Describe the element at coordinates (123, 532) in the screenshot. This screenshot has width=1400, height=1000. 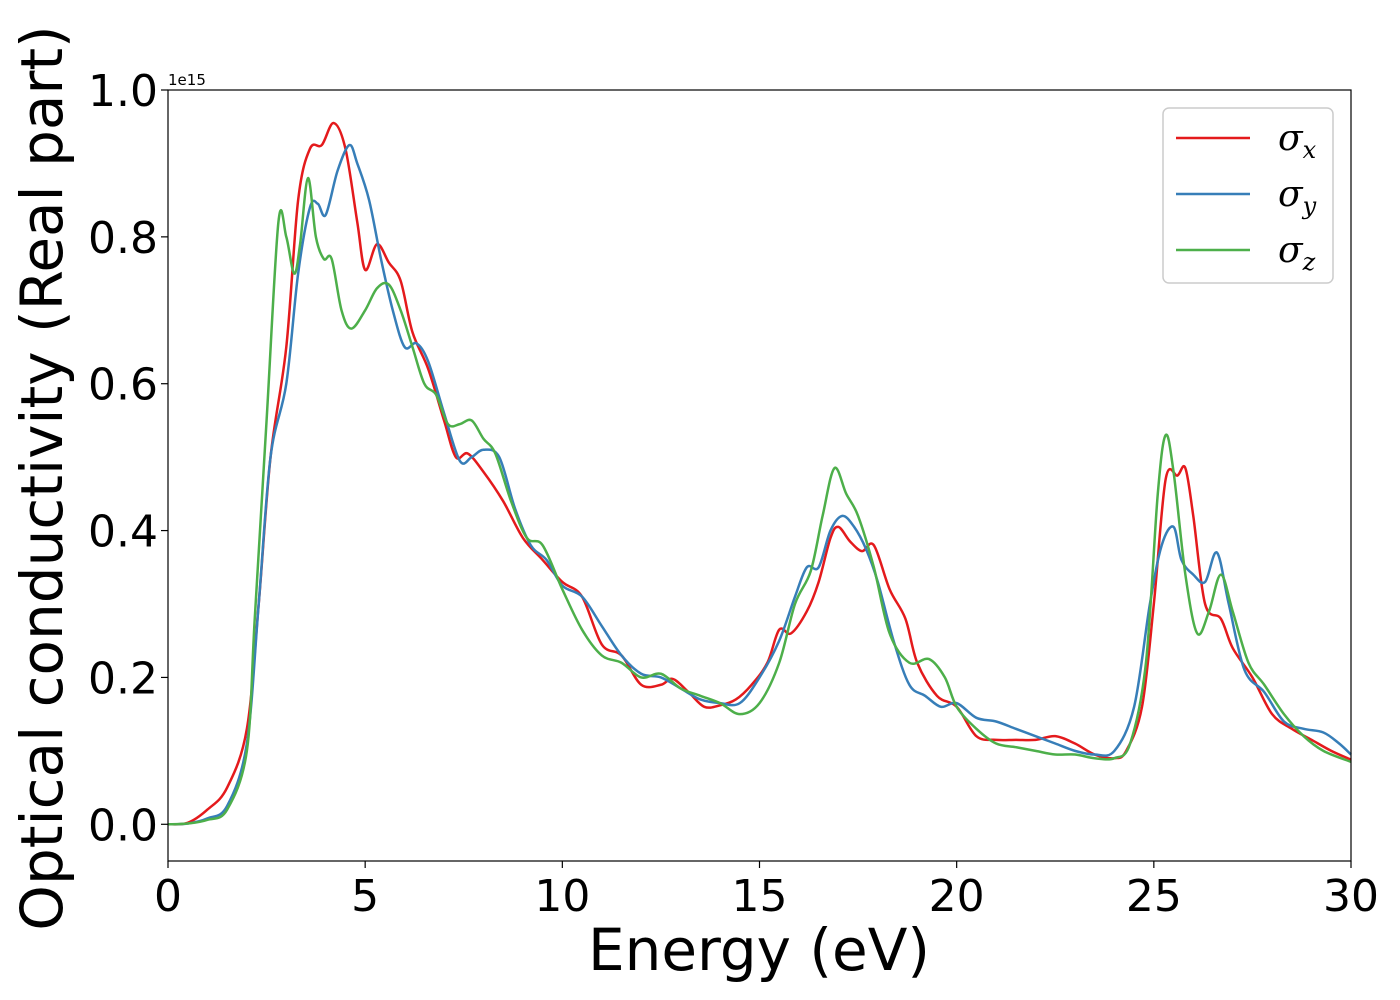
I see `y-tick-label: 0.4` at that location.